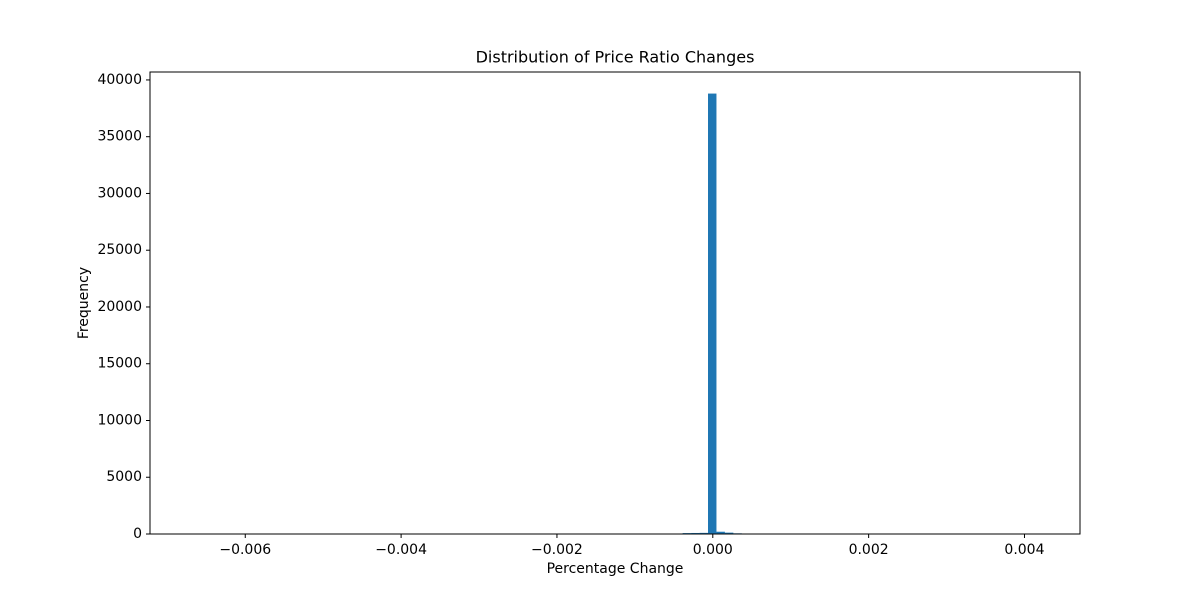  I want to click on y-tick-label: 0, so click(137, 534).